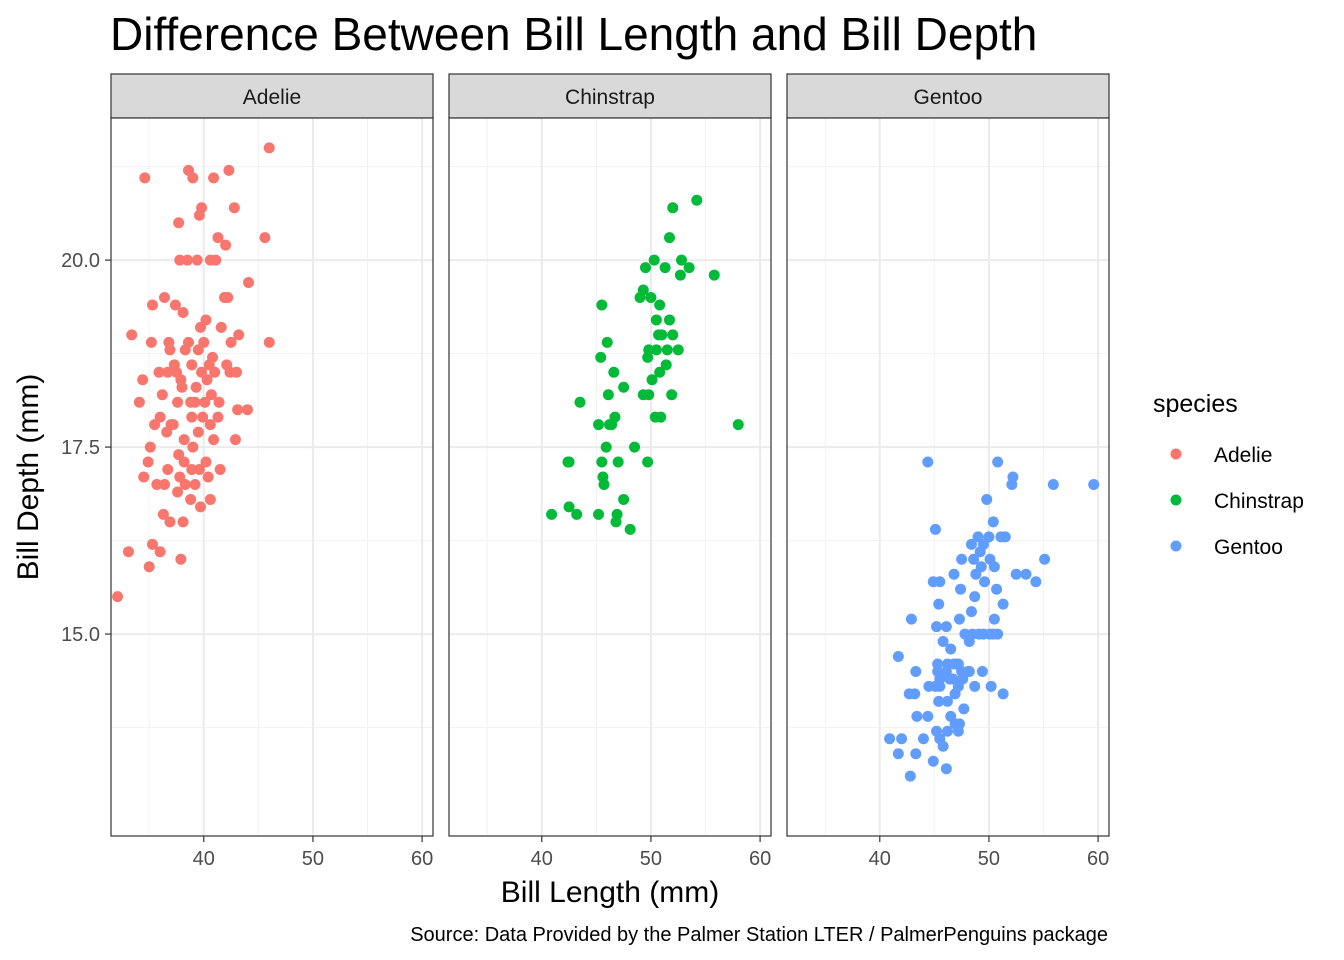  What do you see at coordinates (542, 859) in the screenshot?
I see `x-tick-label: 40` at bounding box center [542, 859].